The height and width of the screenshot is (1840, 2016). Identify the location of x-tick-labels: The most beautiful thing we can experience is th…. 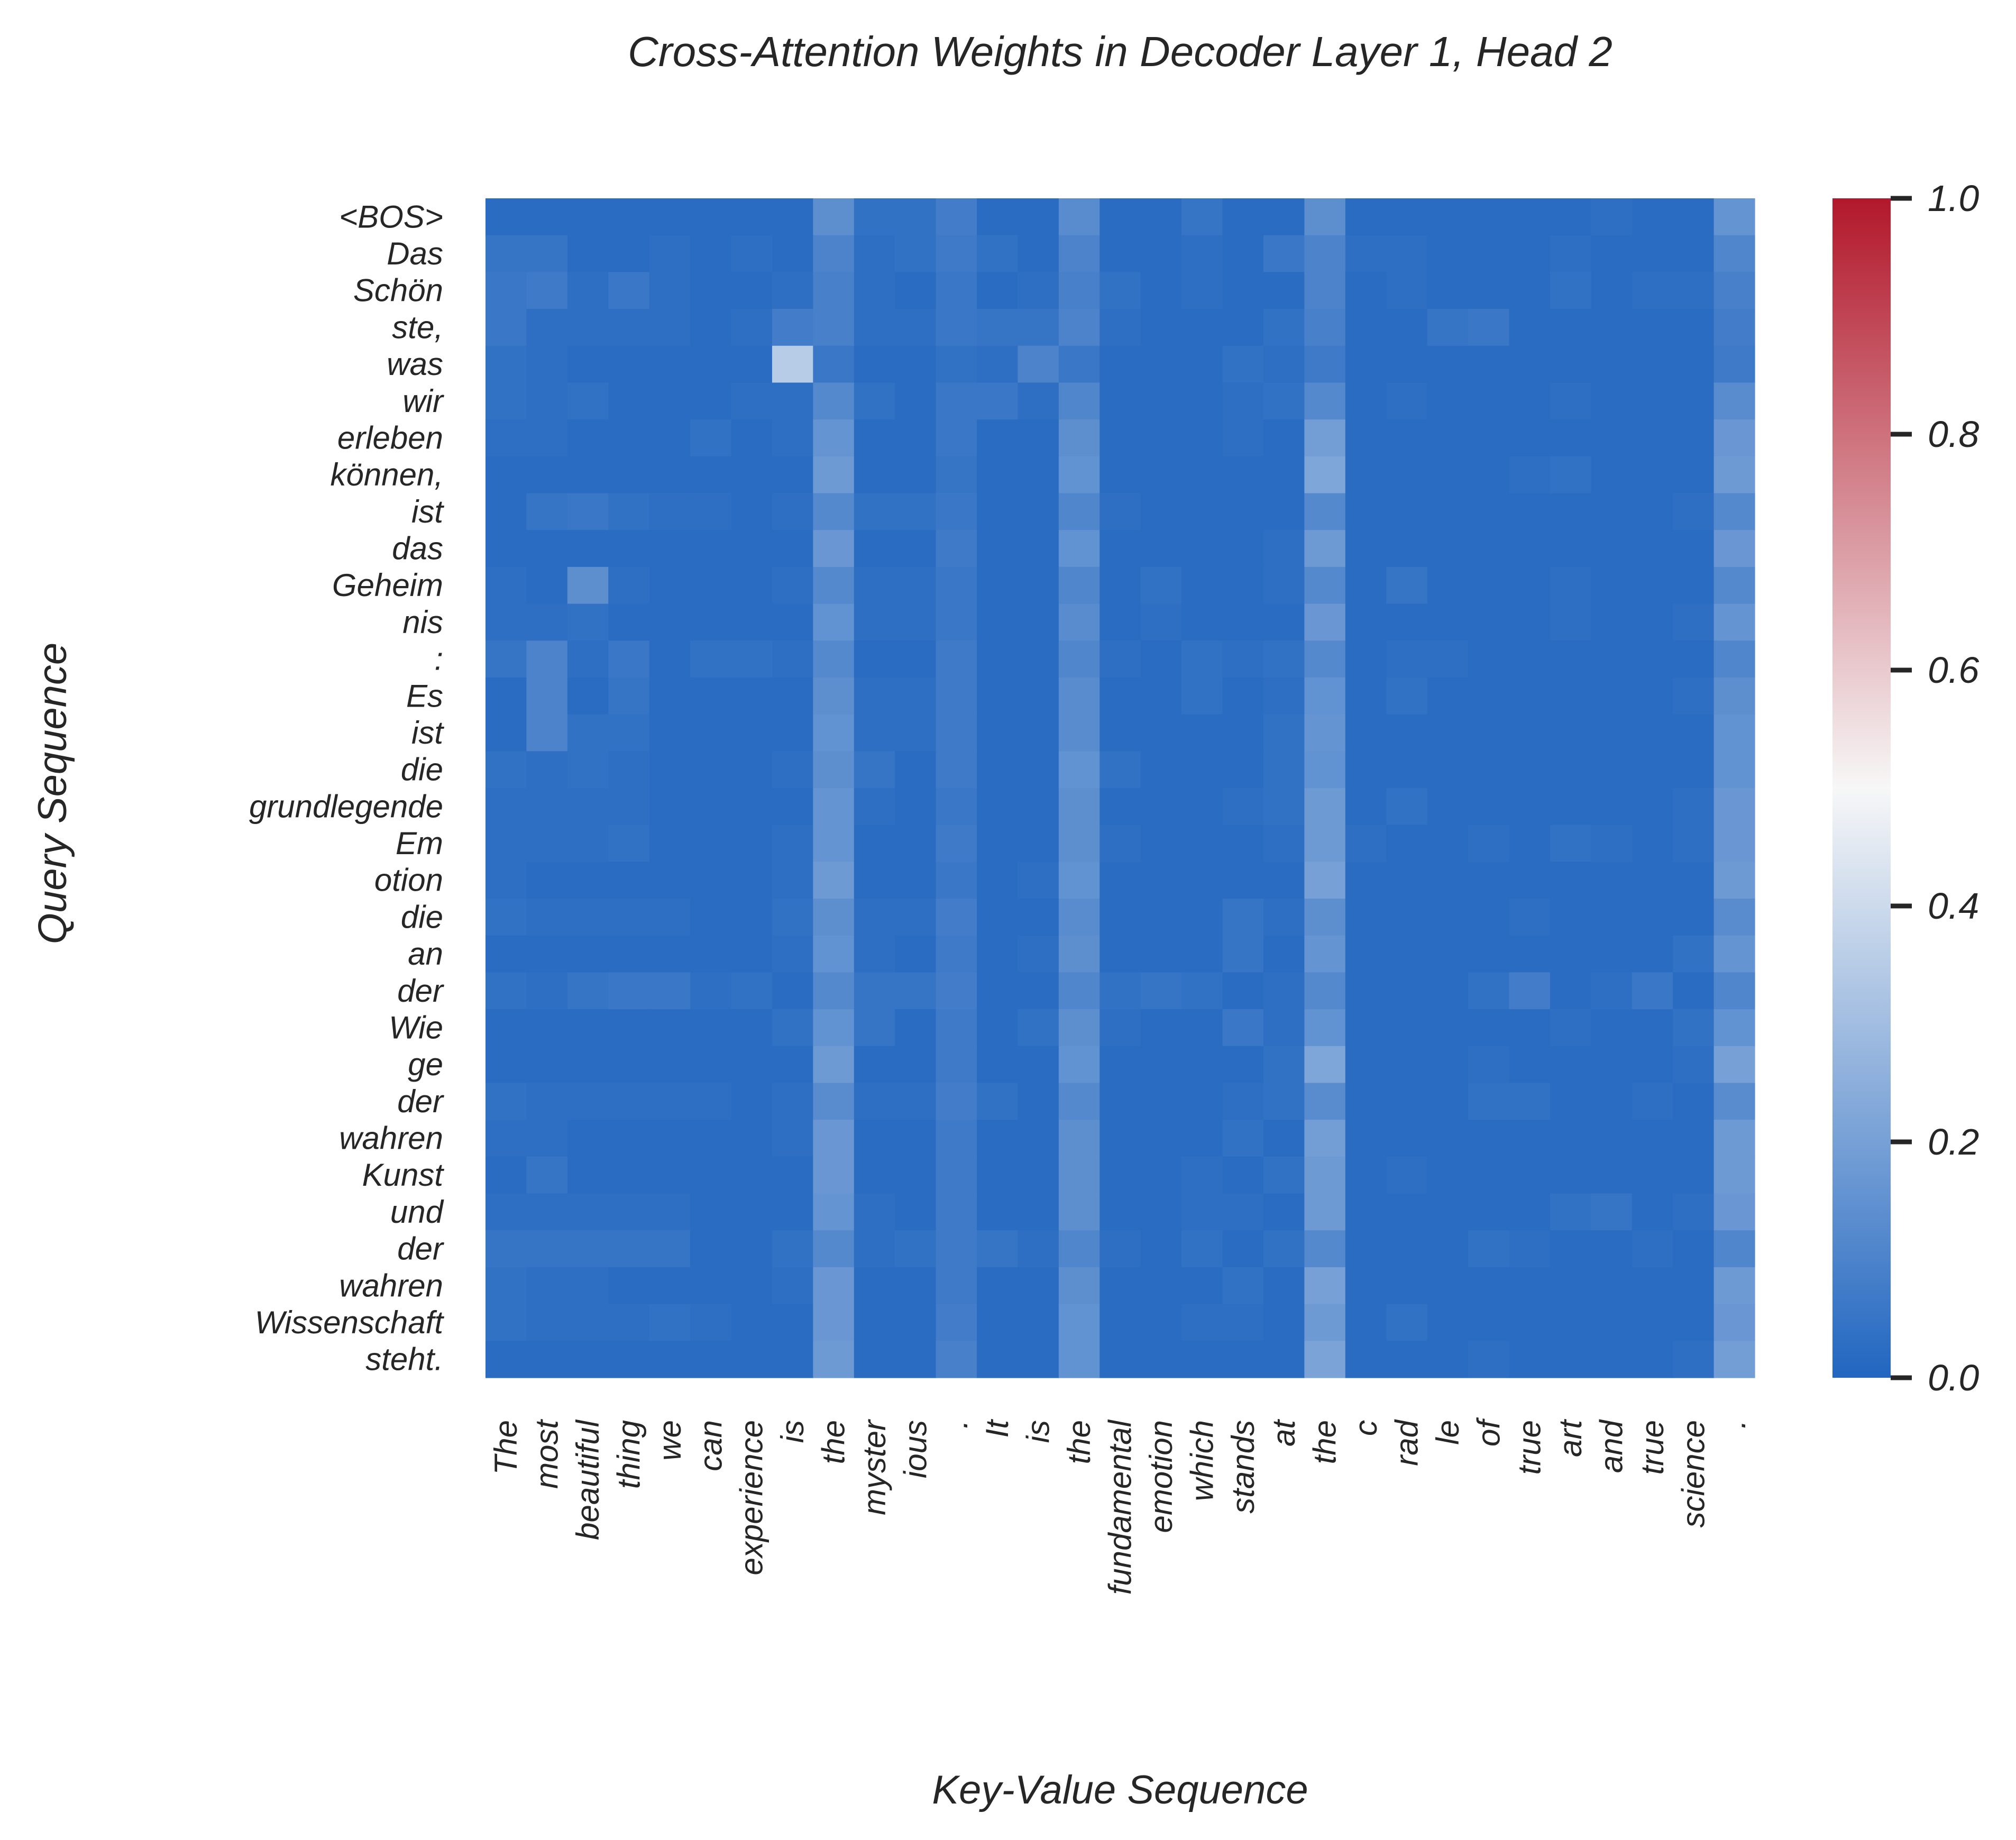
(1120, 1506).